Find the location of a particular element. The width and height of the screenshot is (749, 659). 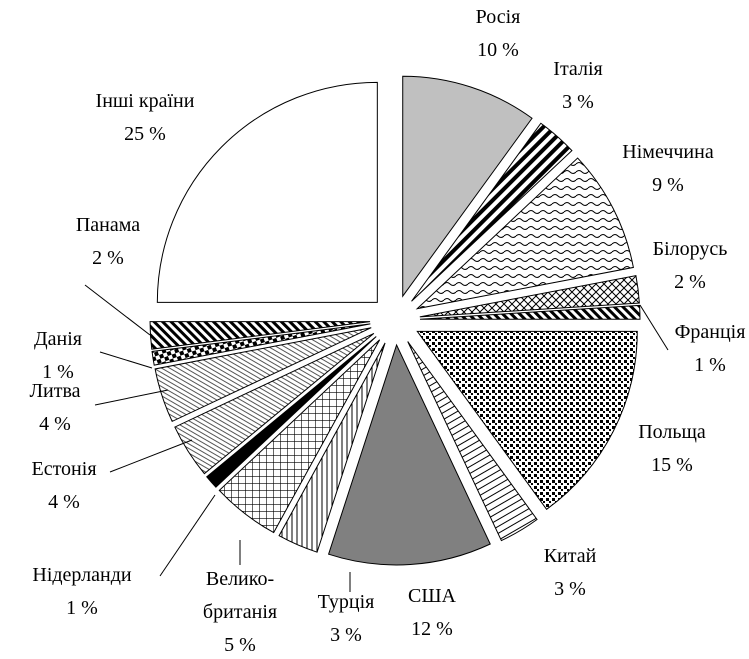

category-label: США is located at coordinates (432, 596).